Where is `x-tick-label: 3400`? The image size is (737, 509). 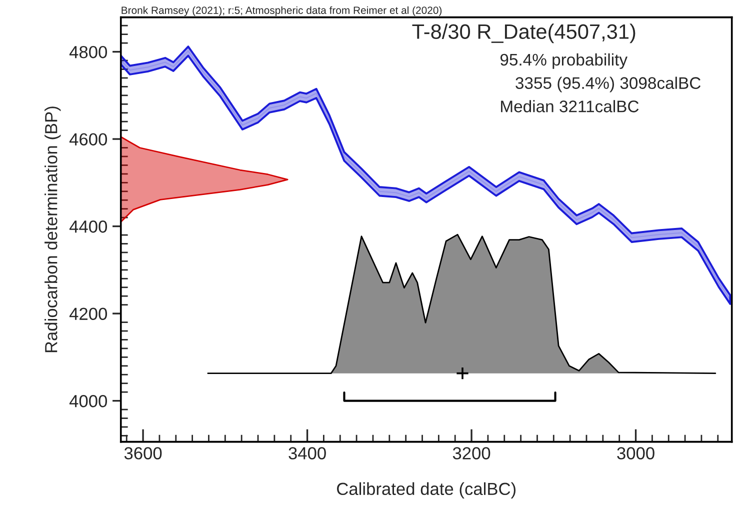
x-tick-label: 3400 is located at coordinates (307, 453).